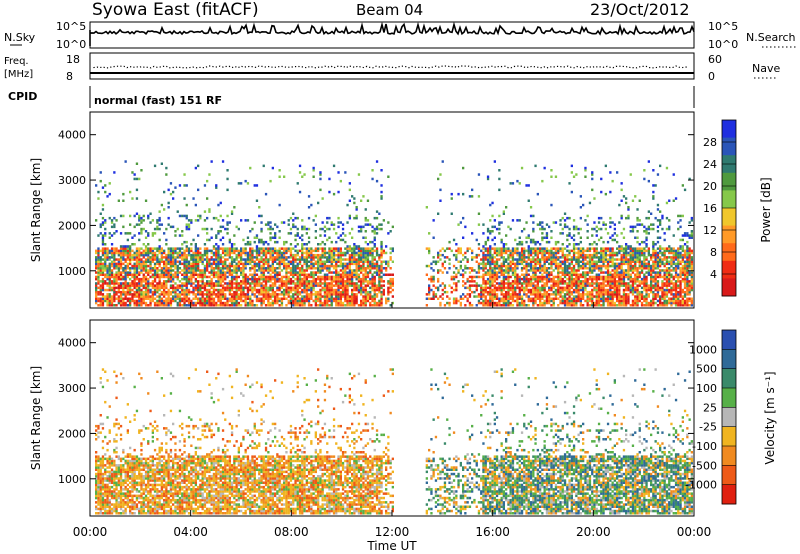 The height and width of the screenshot is (554, 800). Describe the element at coordinates (640, 9) in the screenshot. I see `date-title: 23/Oct/2012` at that location.